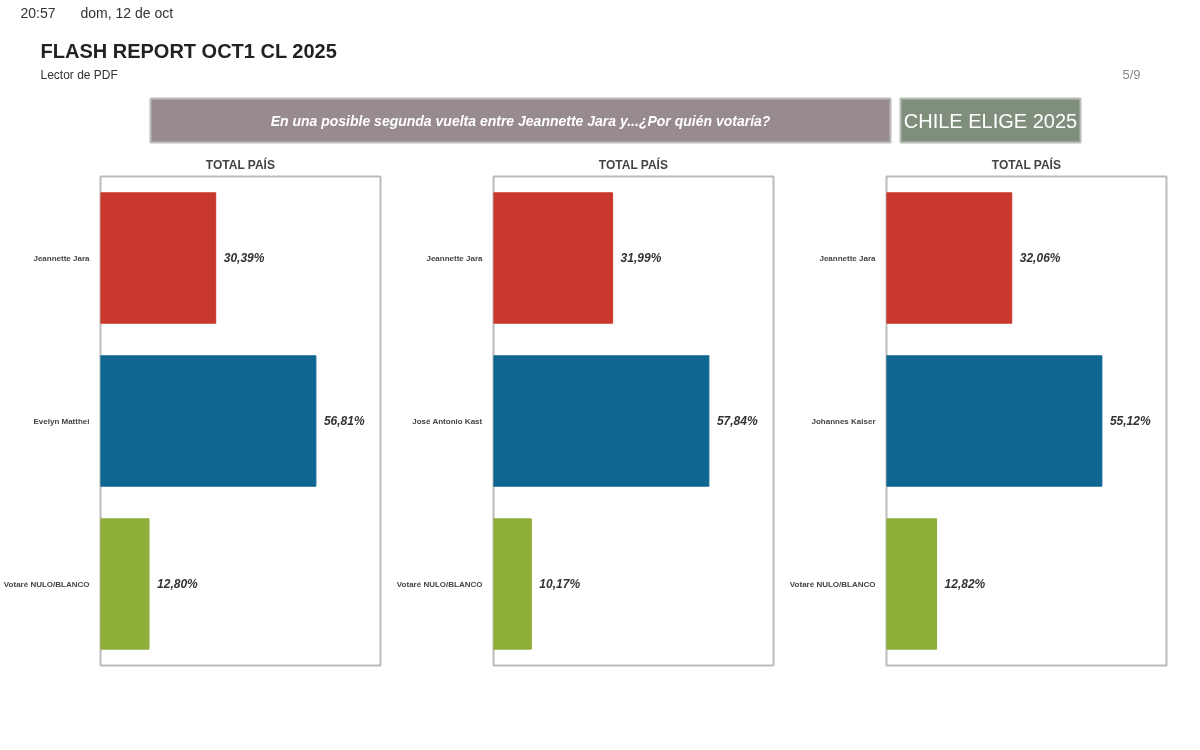  Describe the element at coordinates (447, 421) in the screenshot. I see `y-tick-label: José Antonio Kast` at that location.